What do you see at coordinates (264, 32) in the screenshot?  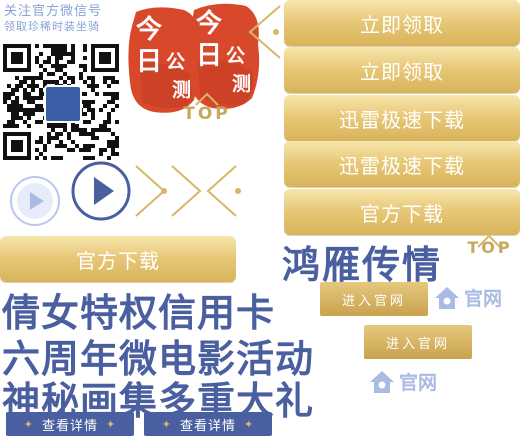 I see `gold-arrow-left-icon` at bounding box center [264, 32].